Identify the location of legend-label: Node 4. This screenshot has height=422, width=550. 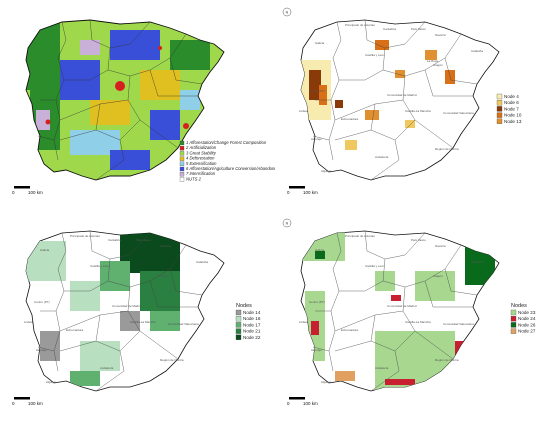
(511, 96).